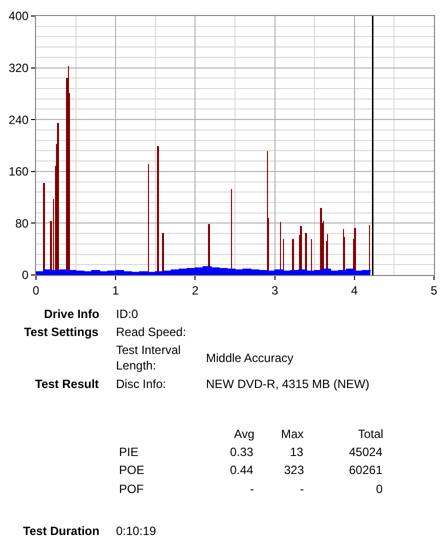 This screenshot has height=544, width=447. Describe the element at coordinates (288, 384) in the screenshot. I see `text: NEW DVD-R, 4315 MB (NEW)` at that location.